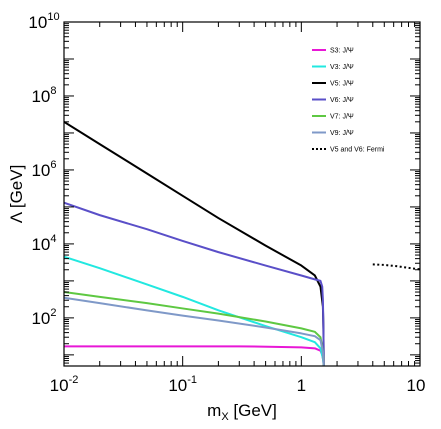 This screenshot has width=441, height=429. Describe the element at coordinates (43, 169) in the screenshot. I see `y-tick-label: 10⁶` at that location.